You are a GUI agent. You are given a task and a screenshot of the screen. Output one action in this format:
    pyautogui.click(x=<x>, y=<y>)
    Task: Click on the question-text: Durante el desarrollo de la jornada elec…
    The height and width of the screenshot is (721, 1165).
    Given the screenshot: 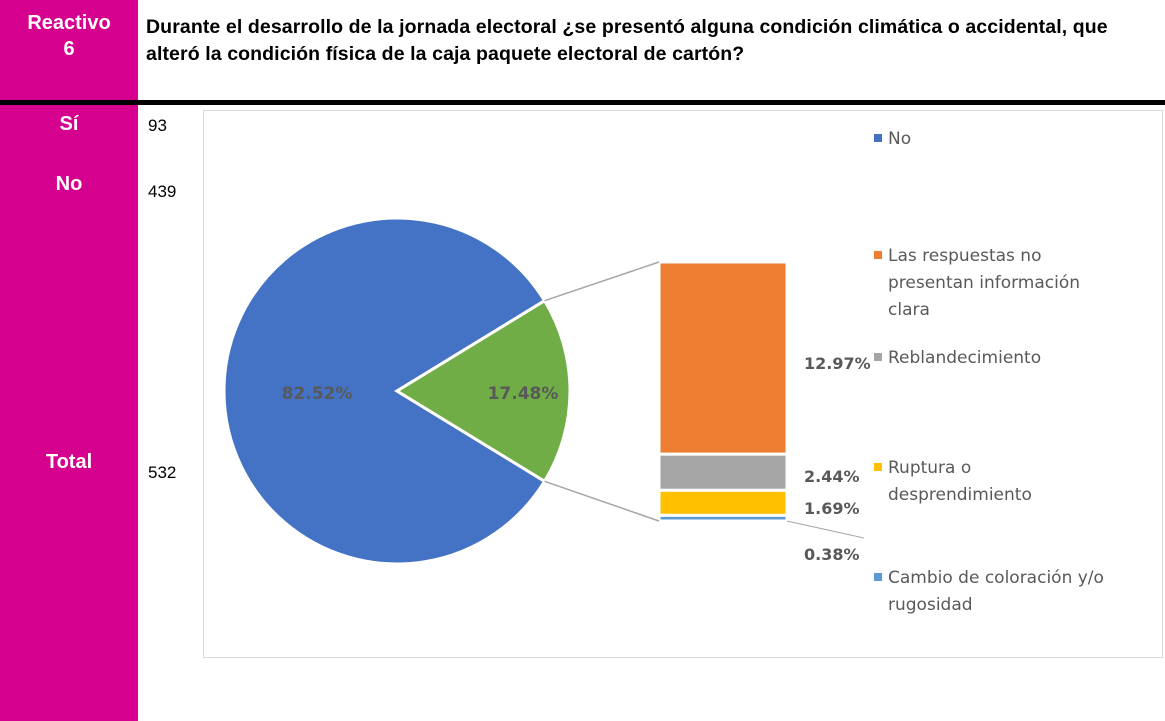 What is the action you would take?
    pyautogui.click(x=627, y=40)
    